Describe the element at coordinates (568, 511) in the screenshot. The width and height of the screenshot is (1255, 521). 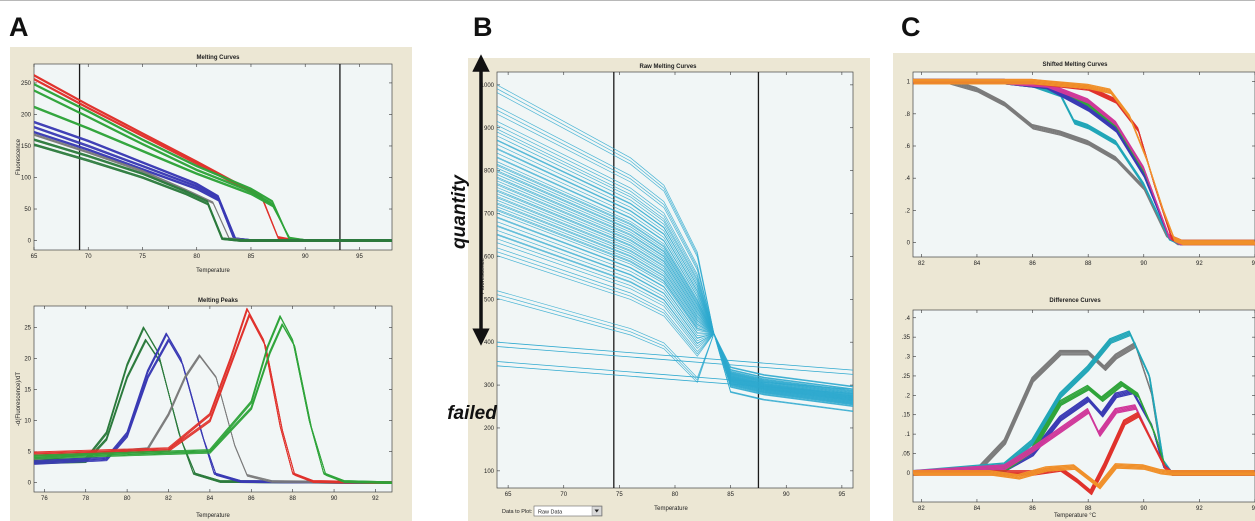
I see `data-to-plot-dropdown: Raw Data` at that location.